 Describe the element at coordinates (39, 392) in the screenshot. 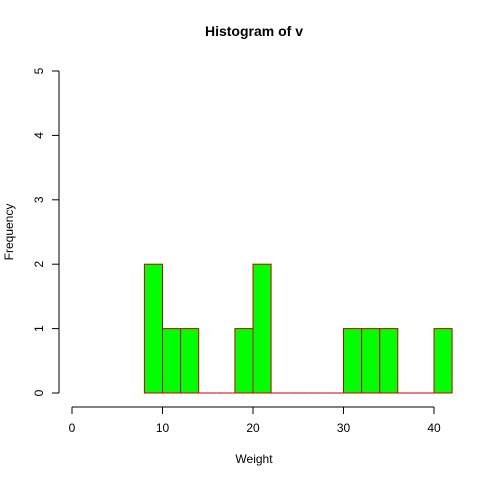

I see `y-tick-label: 0` at that location.